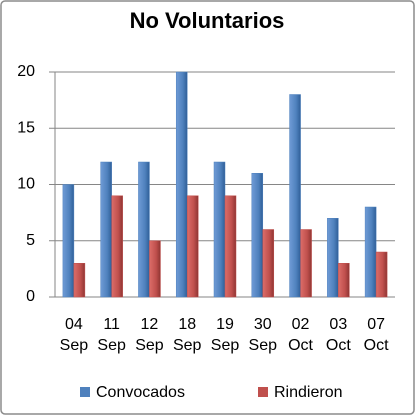  Describe the element at coordinates (207, 20) in the screenshot. I see `chart-title: No Voluntarios` at that location.